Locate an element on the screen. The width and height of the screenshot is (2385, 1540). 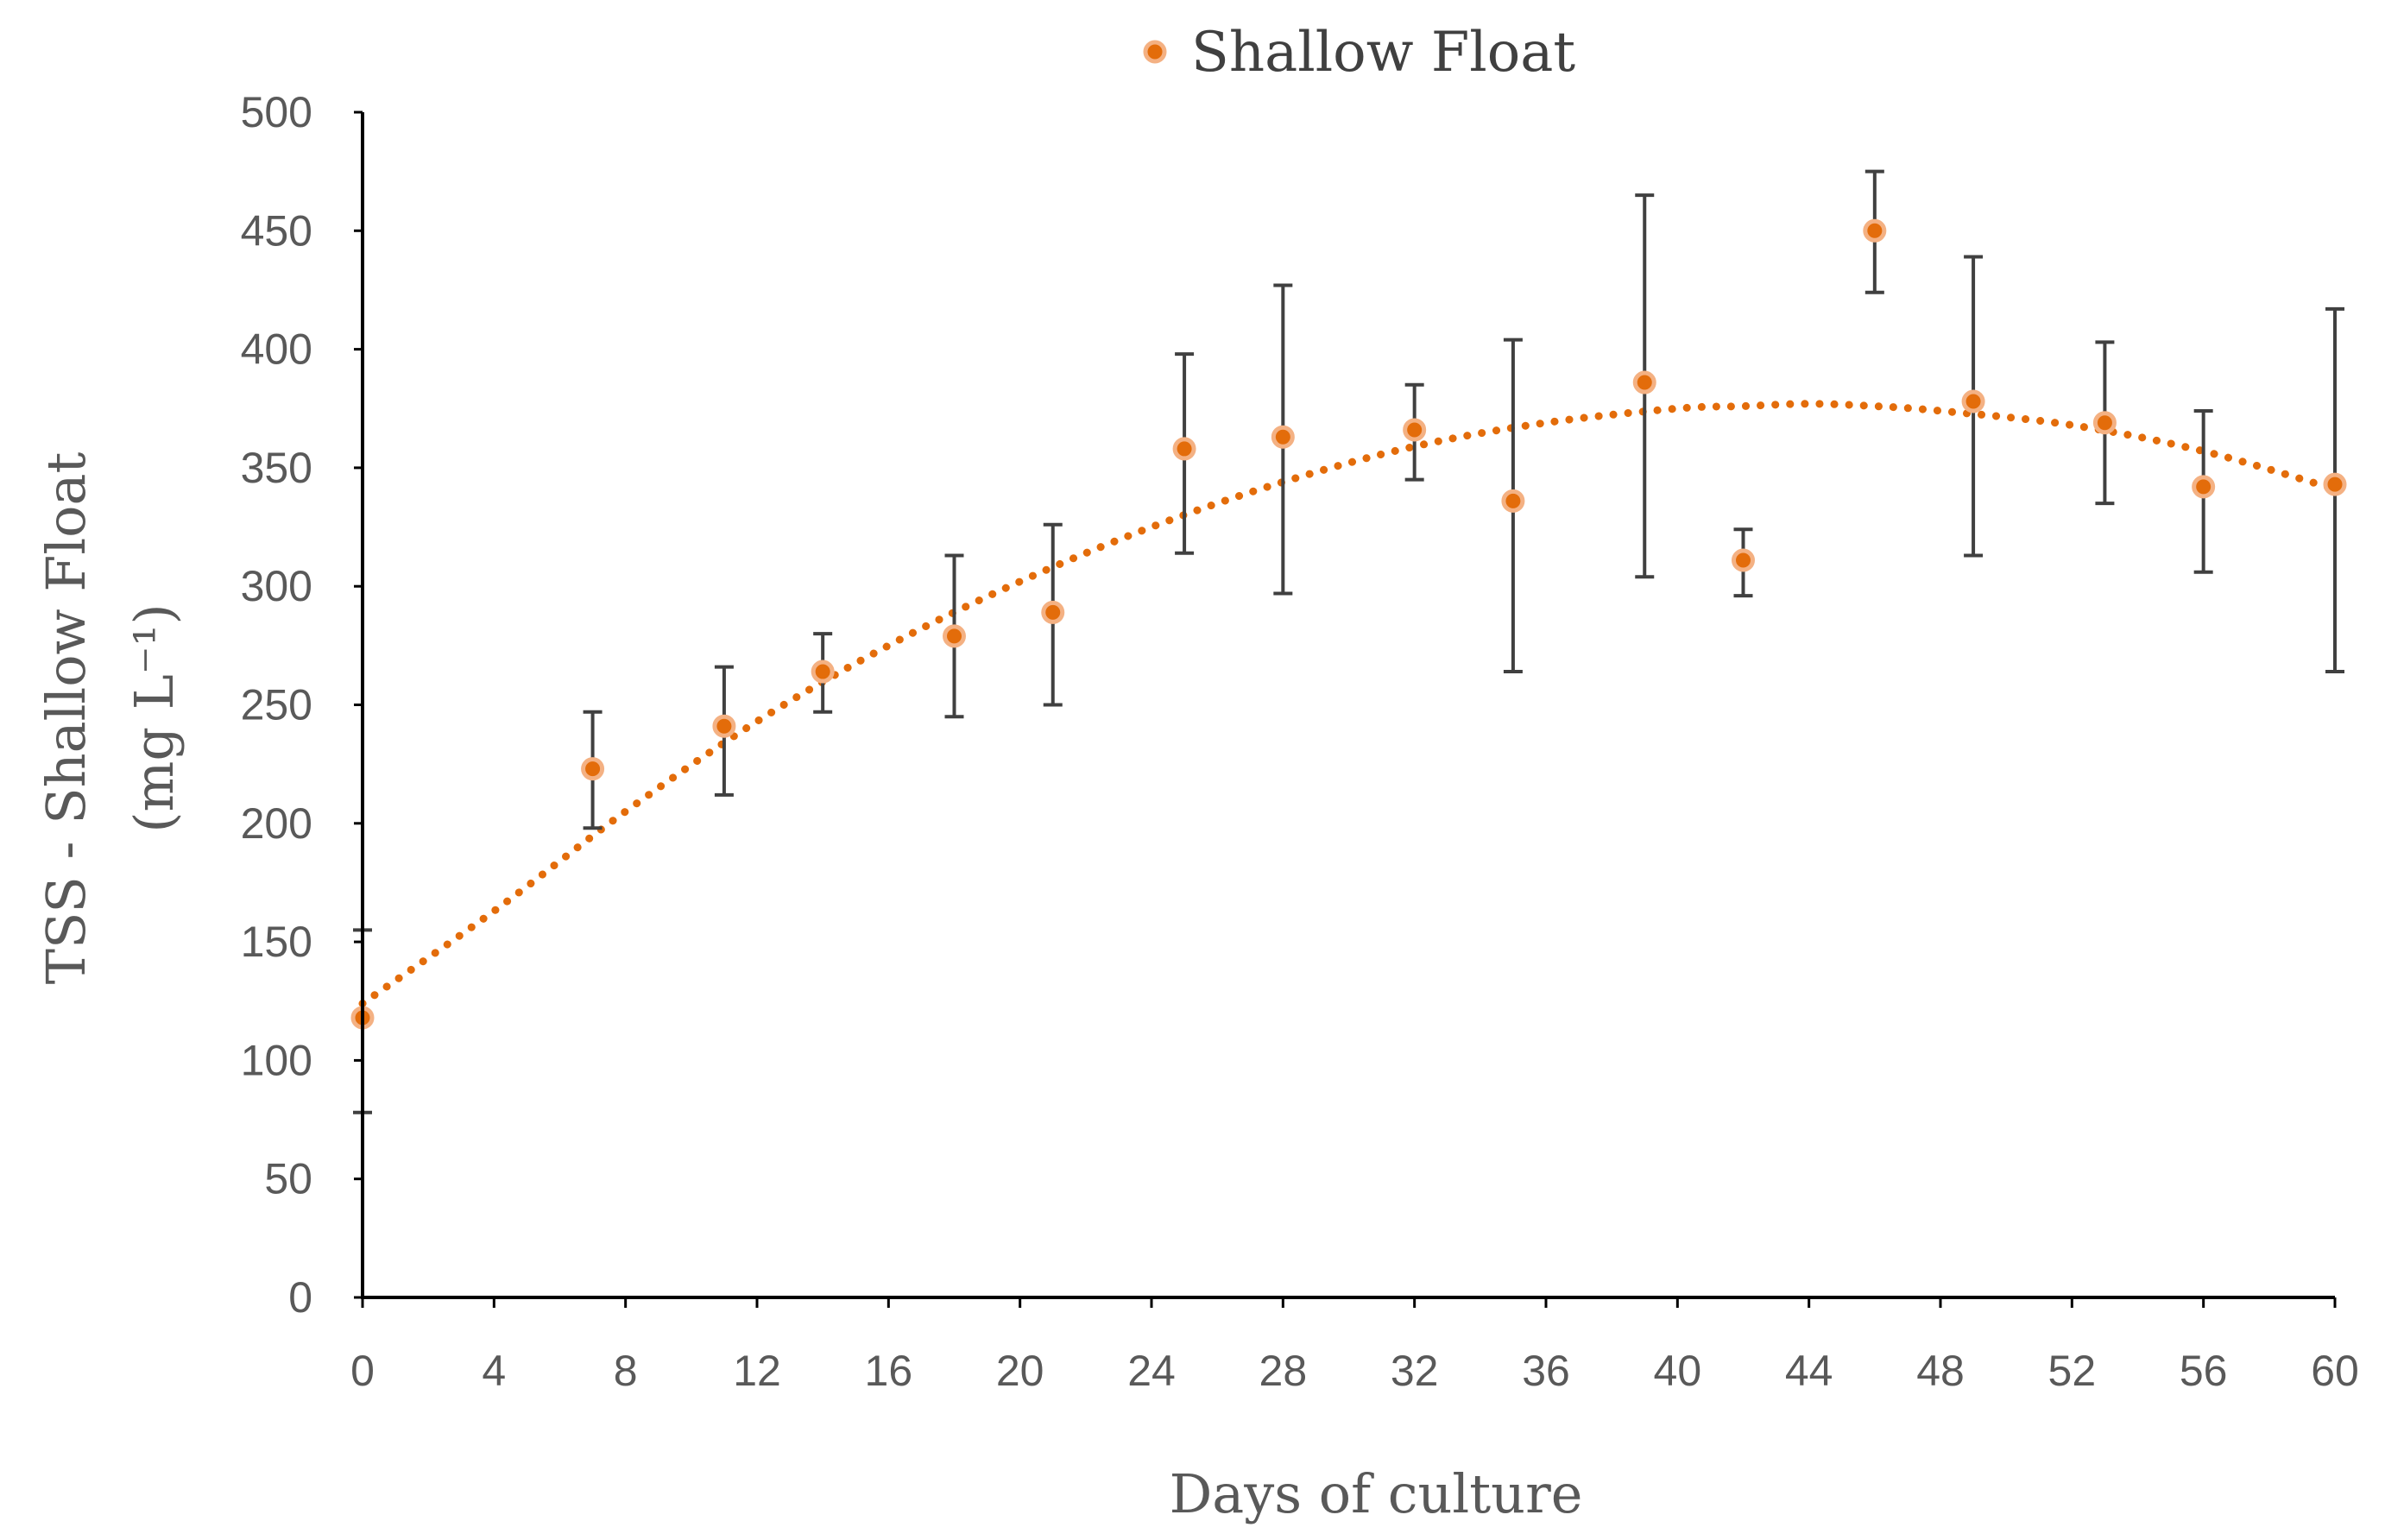
y-tick-label: 50 is located at coordinates (288, 1179).